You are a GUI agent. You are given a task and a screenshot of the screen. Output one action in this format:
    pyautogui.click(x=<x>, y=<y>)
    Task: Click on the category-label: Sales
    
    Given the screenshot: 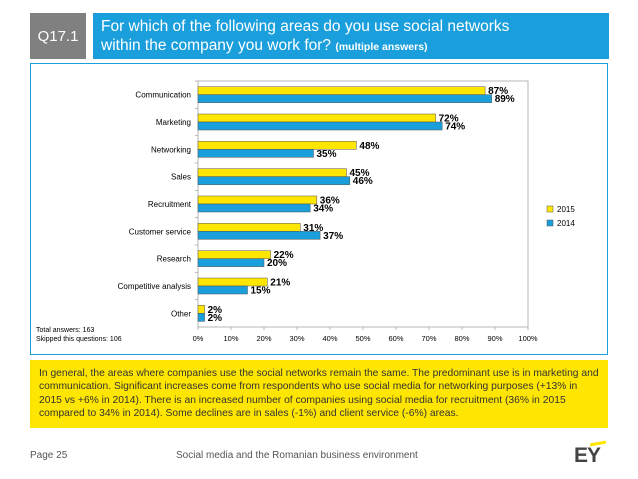 What is the action you would take?
    pyautogui.click(x=181, y=177)
    